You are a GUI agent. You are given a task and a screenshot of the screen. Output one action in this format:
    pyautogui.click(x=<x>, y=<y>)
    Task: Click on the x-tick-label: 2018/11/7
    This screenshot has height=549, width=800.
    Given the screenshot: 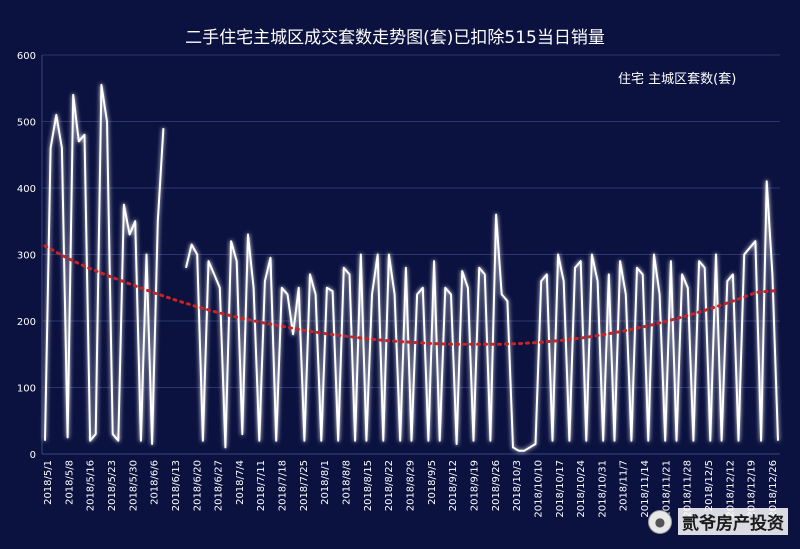 What is the action you would take?
    pyautogui.click(x=624, y=485)
    